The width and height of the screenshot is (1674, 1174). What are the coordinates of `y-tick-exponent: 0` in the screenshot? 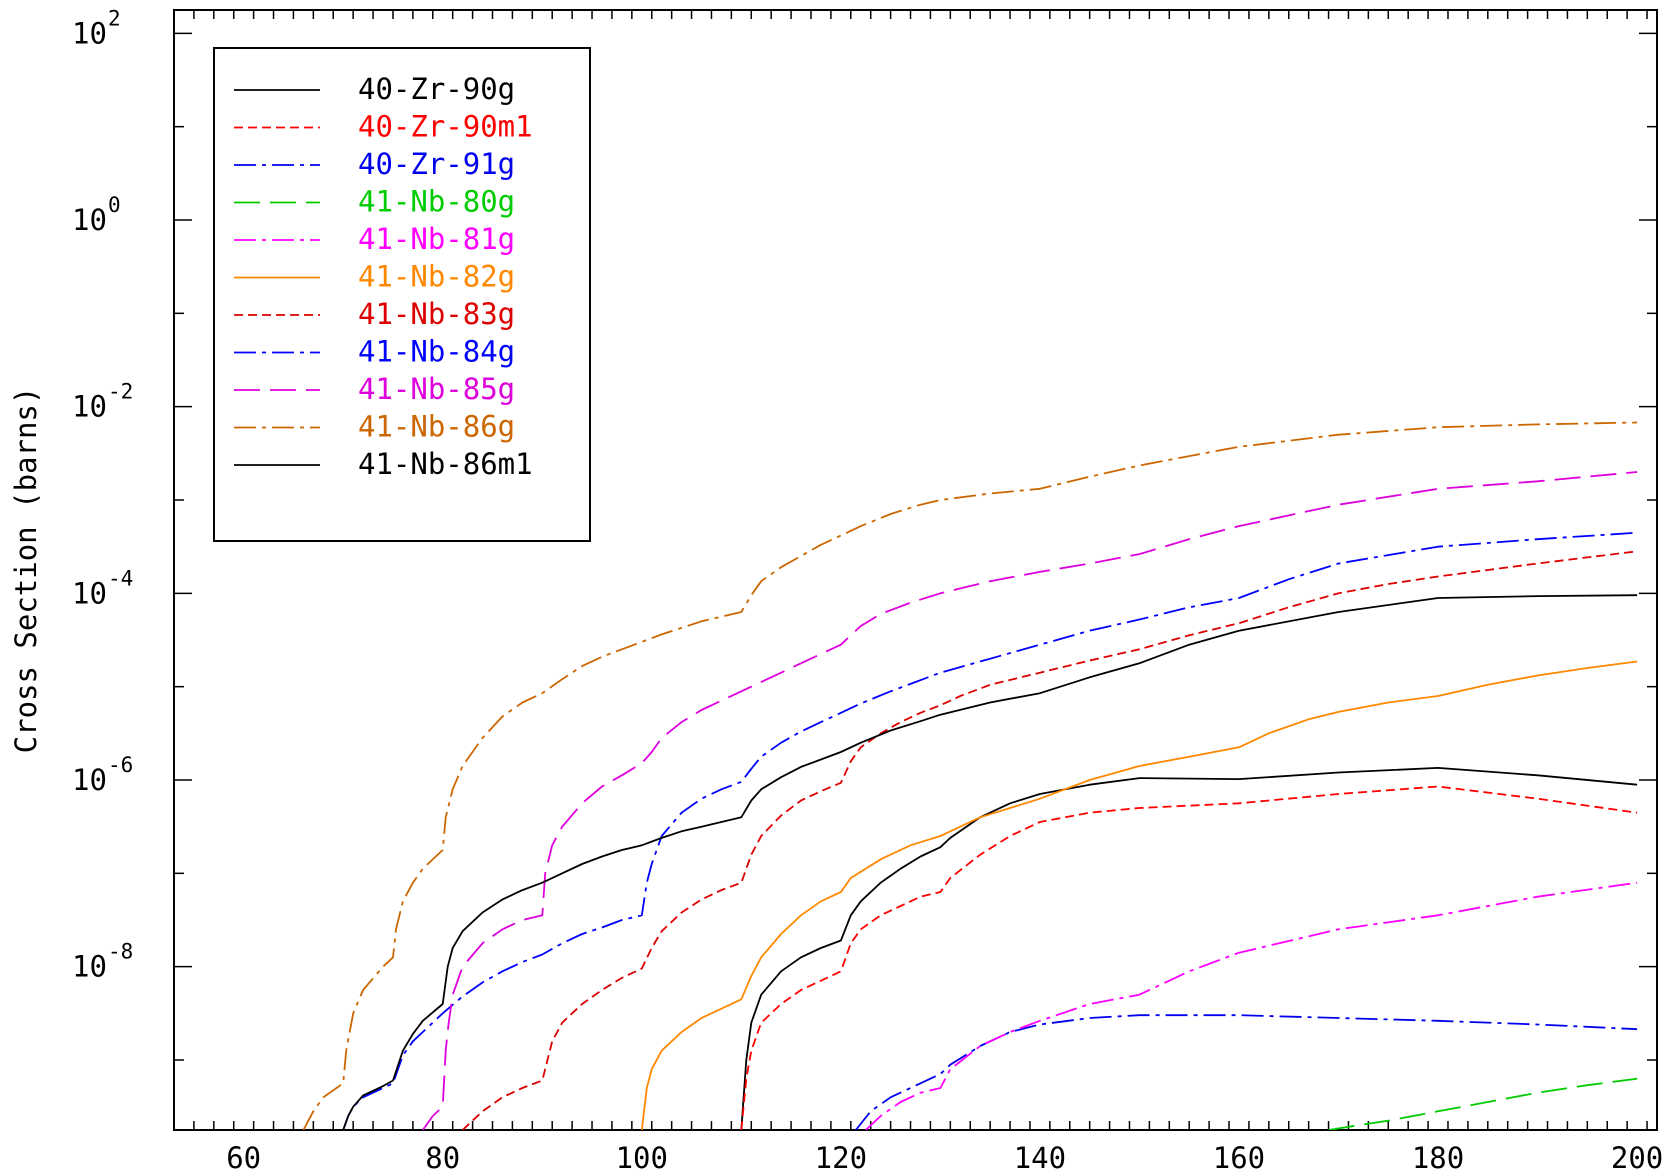 It's located at (114, 205).